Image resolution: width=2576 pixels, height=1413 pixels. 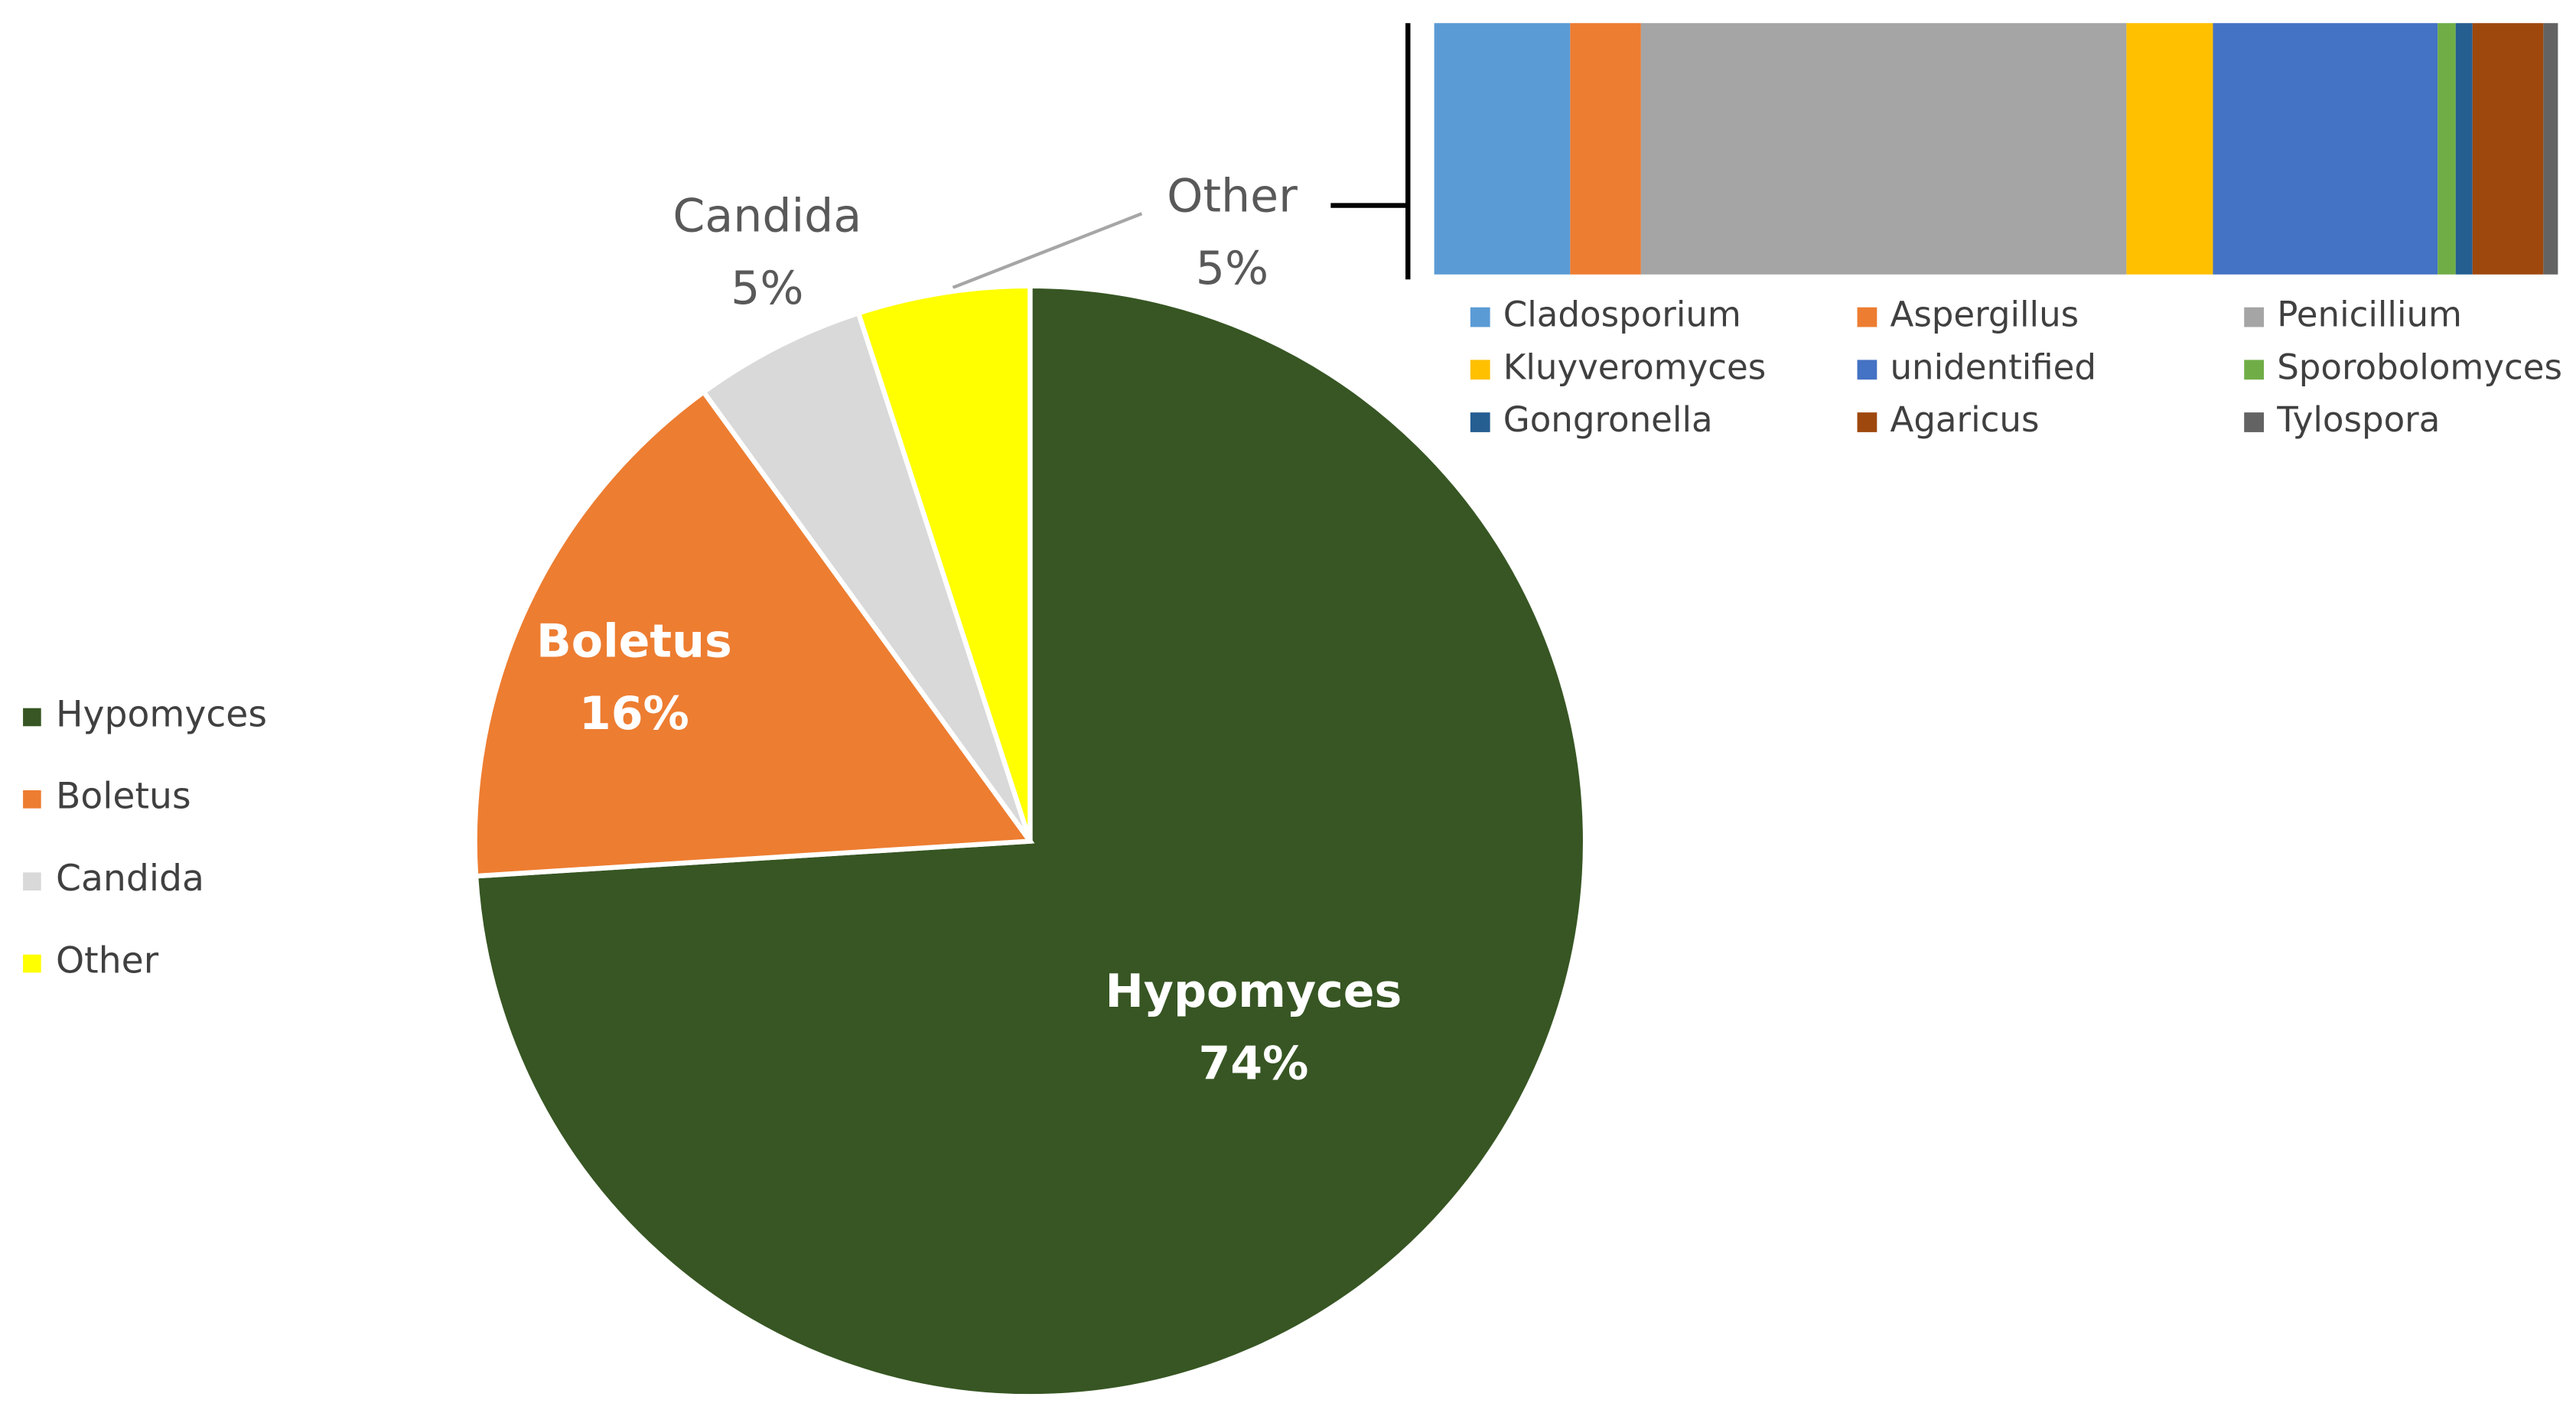 What do you see at coordinates (1608, 420) in the screenshot?
I see `legend-label: Gongronella` at bounding box center [1608, 420].